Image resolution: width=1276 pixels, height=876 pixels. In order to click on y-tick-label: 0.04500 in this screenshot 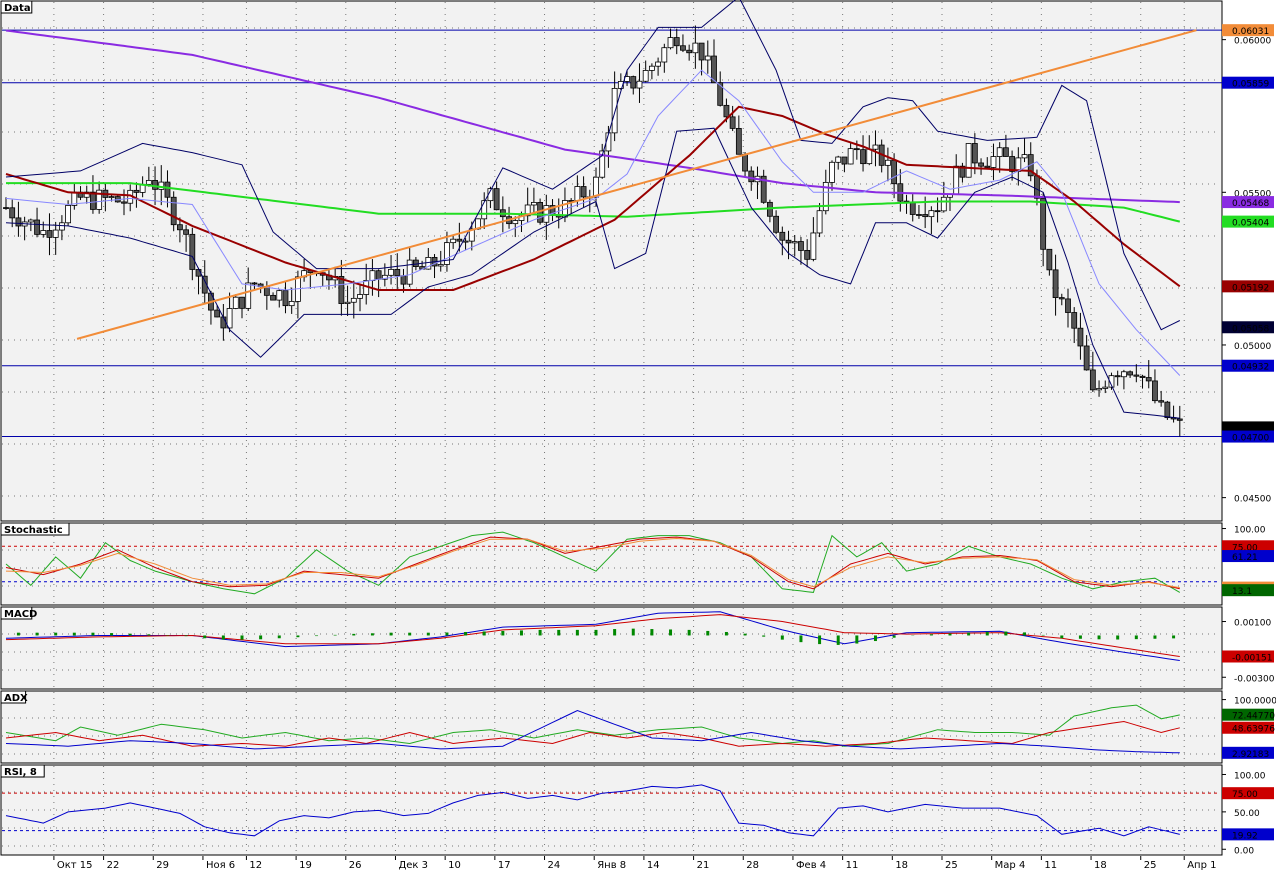, I will do `click(1252, 500)`.